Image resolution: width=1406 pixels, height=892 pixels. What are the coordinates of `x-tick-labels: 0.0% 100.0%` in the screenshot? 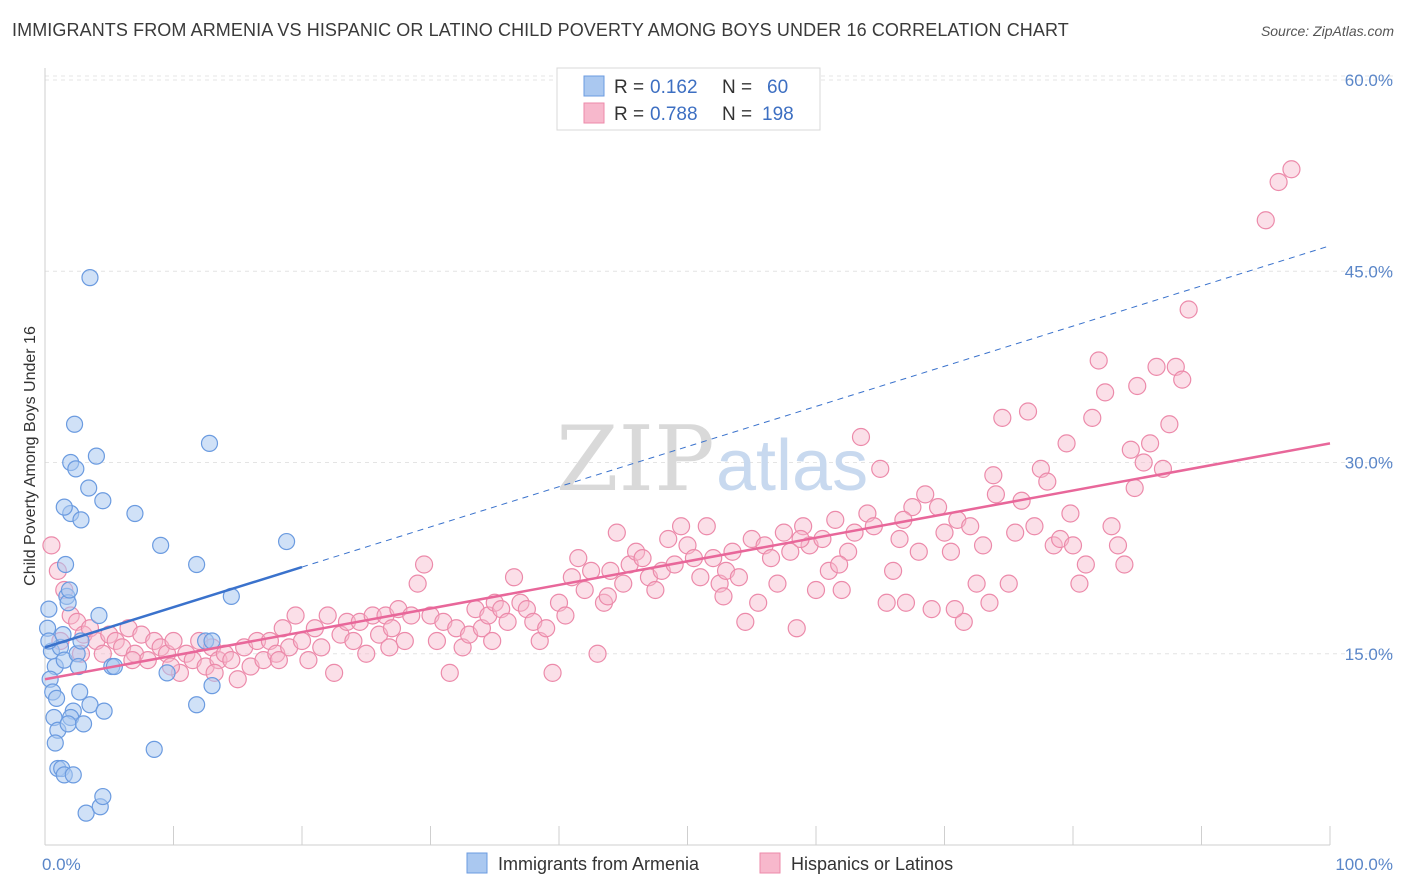 It's located at (717, 864).